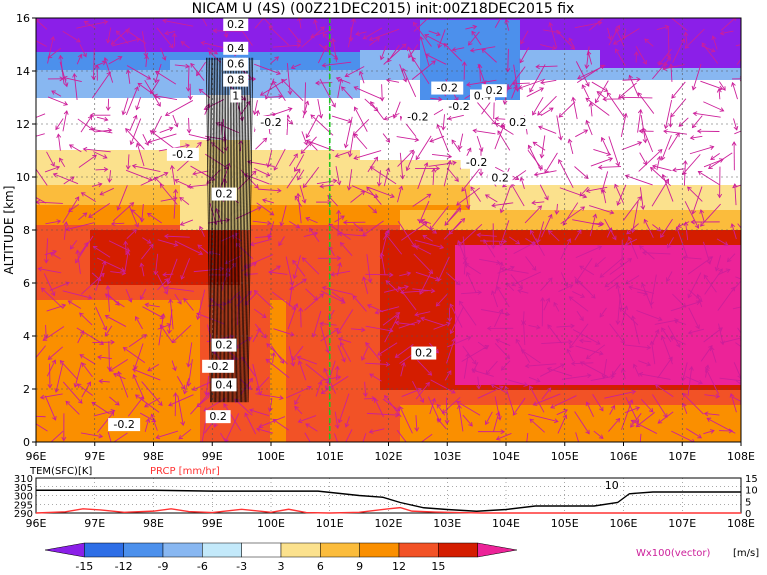 This screenshot has width=767, height=575. What do you see at coordinates (624, 456) in the screenshot?
I see `x-tick-label: 106E` at bounding box center [624, 456].